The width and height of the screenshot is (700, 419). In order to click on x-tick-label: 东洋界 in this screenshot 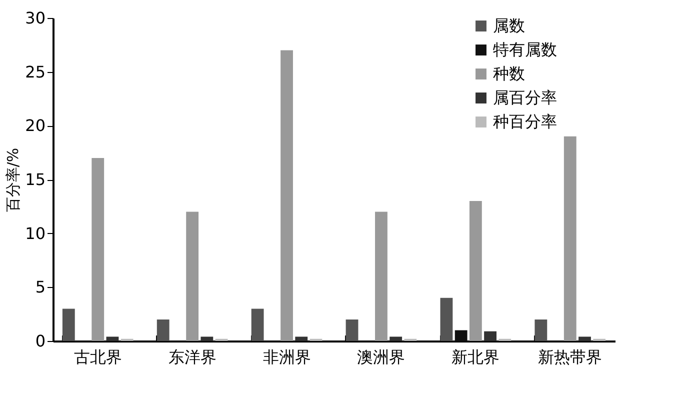, I will do `click(192, 357)`.